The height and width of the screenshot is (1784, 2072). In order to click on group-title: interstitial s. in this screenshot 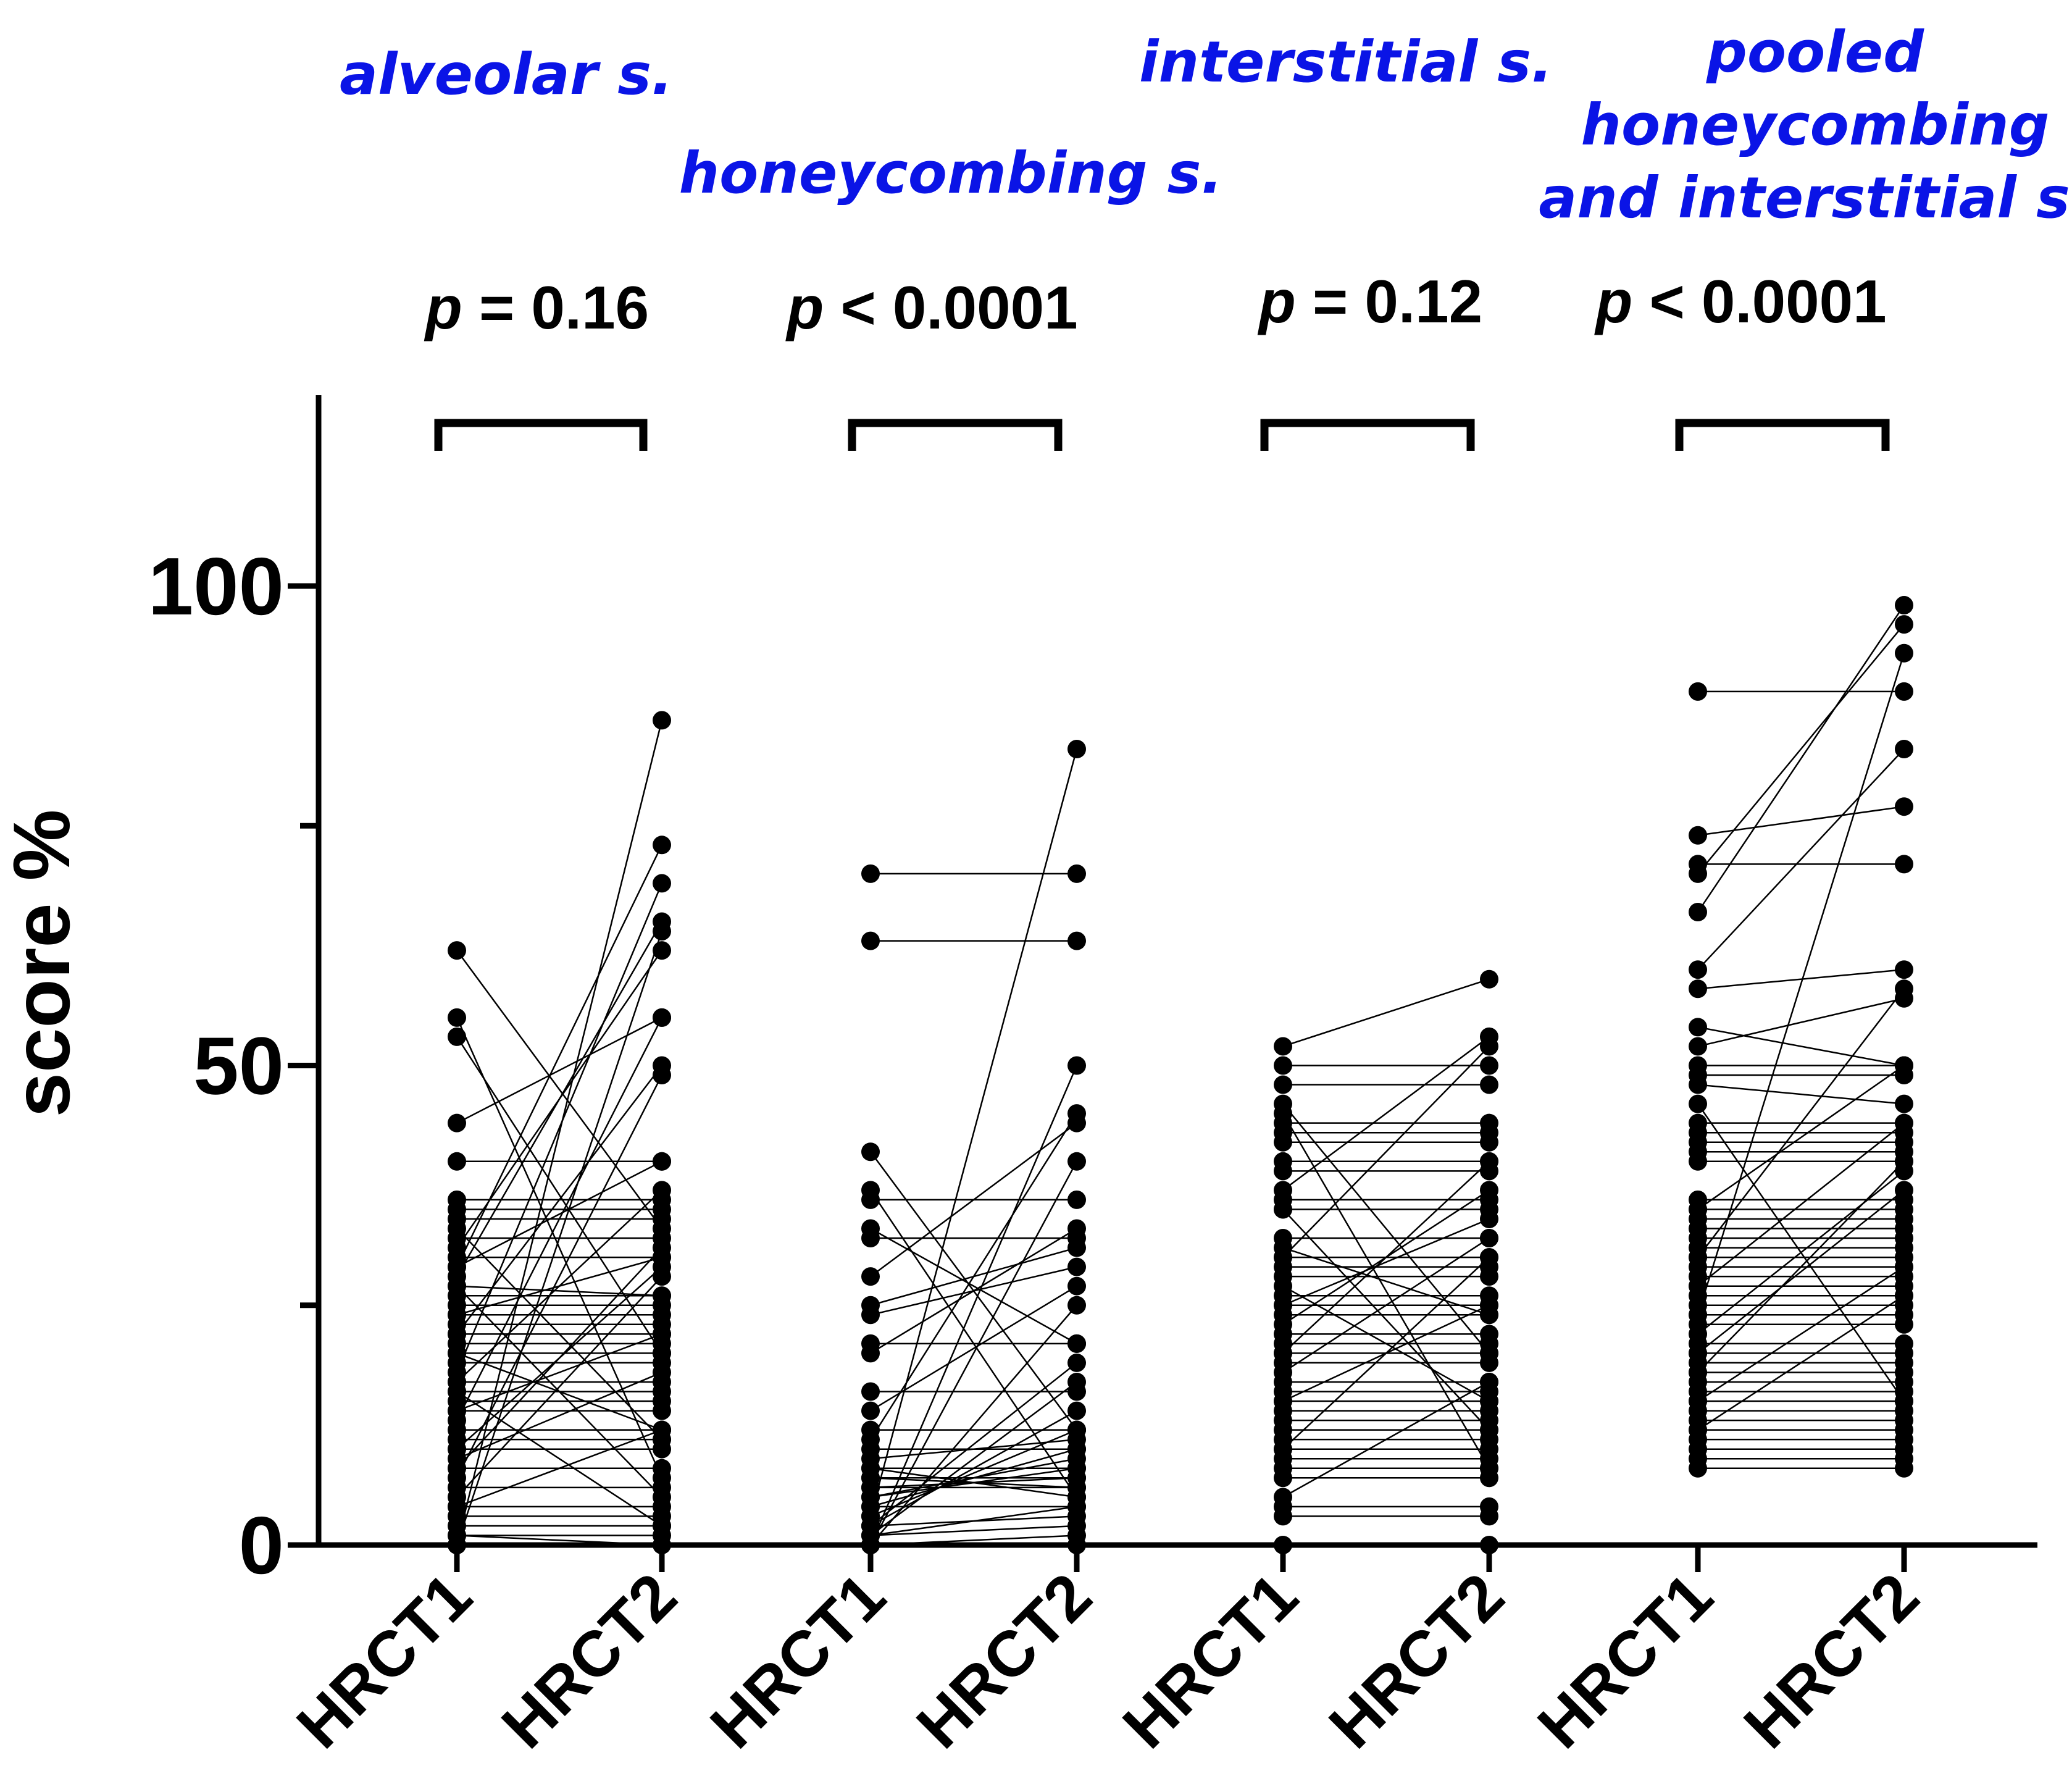, I will do `click(1346, 62)`.